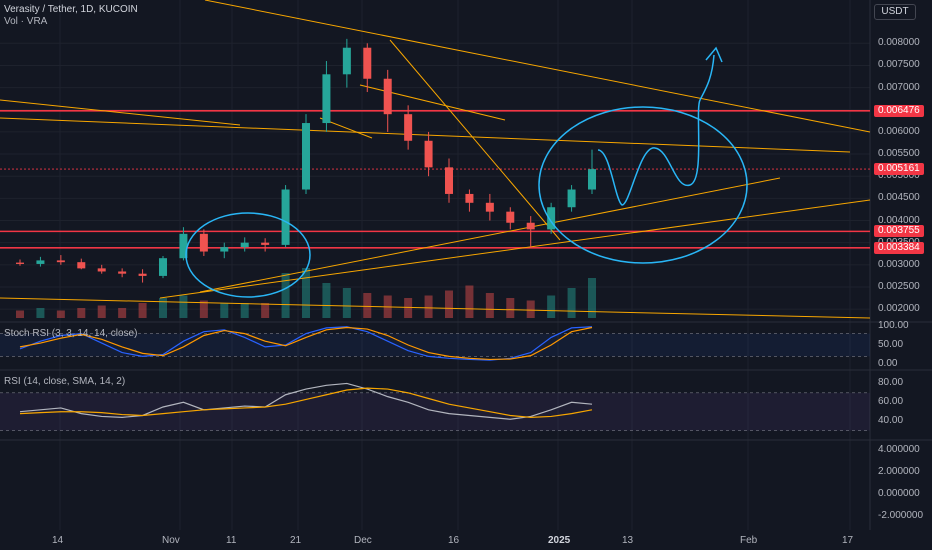 This screenshot has width=932, height=550. I want to click on price-level-tag: 0.005161, so click(899, 169).